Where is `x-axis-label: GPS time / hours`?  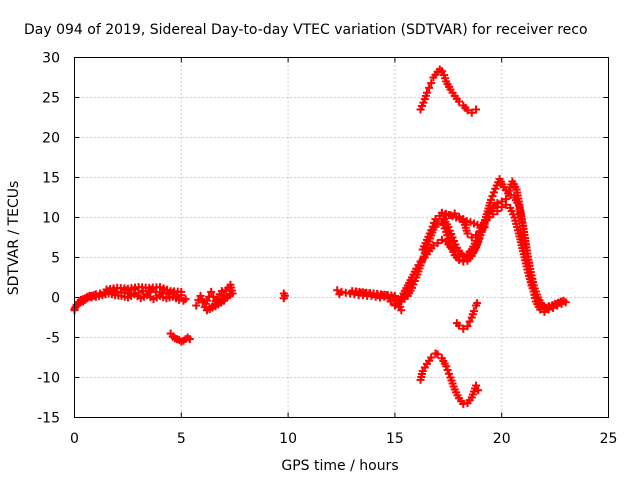
x-axis-label: GPS time / hours is located at coordinates (339, 466).